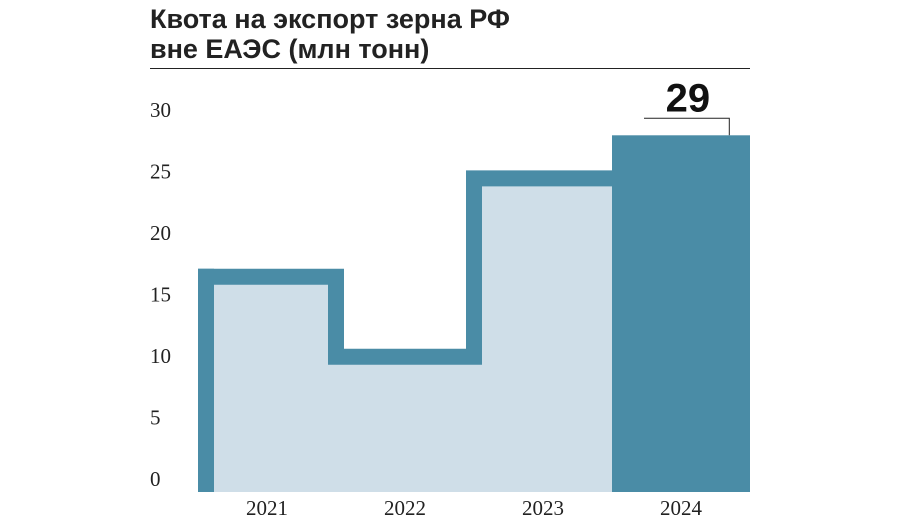 The height and width of the screenshot is (521, 900). Describe the element at coordinates (681, 314) in the screenshot. I see `bar` at that location.